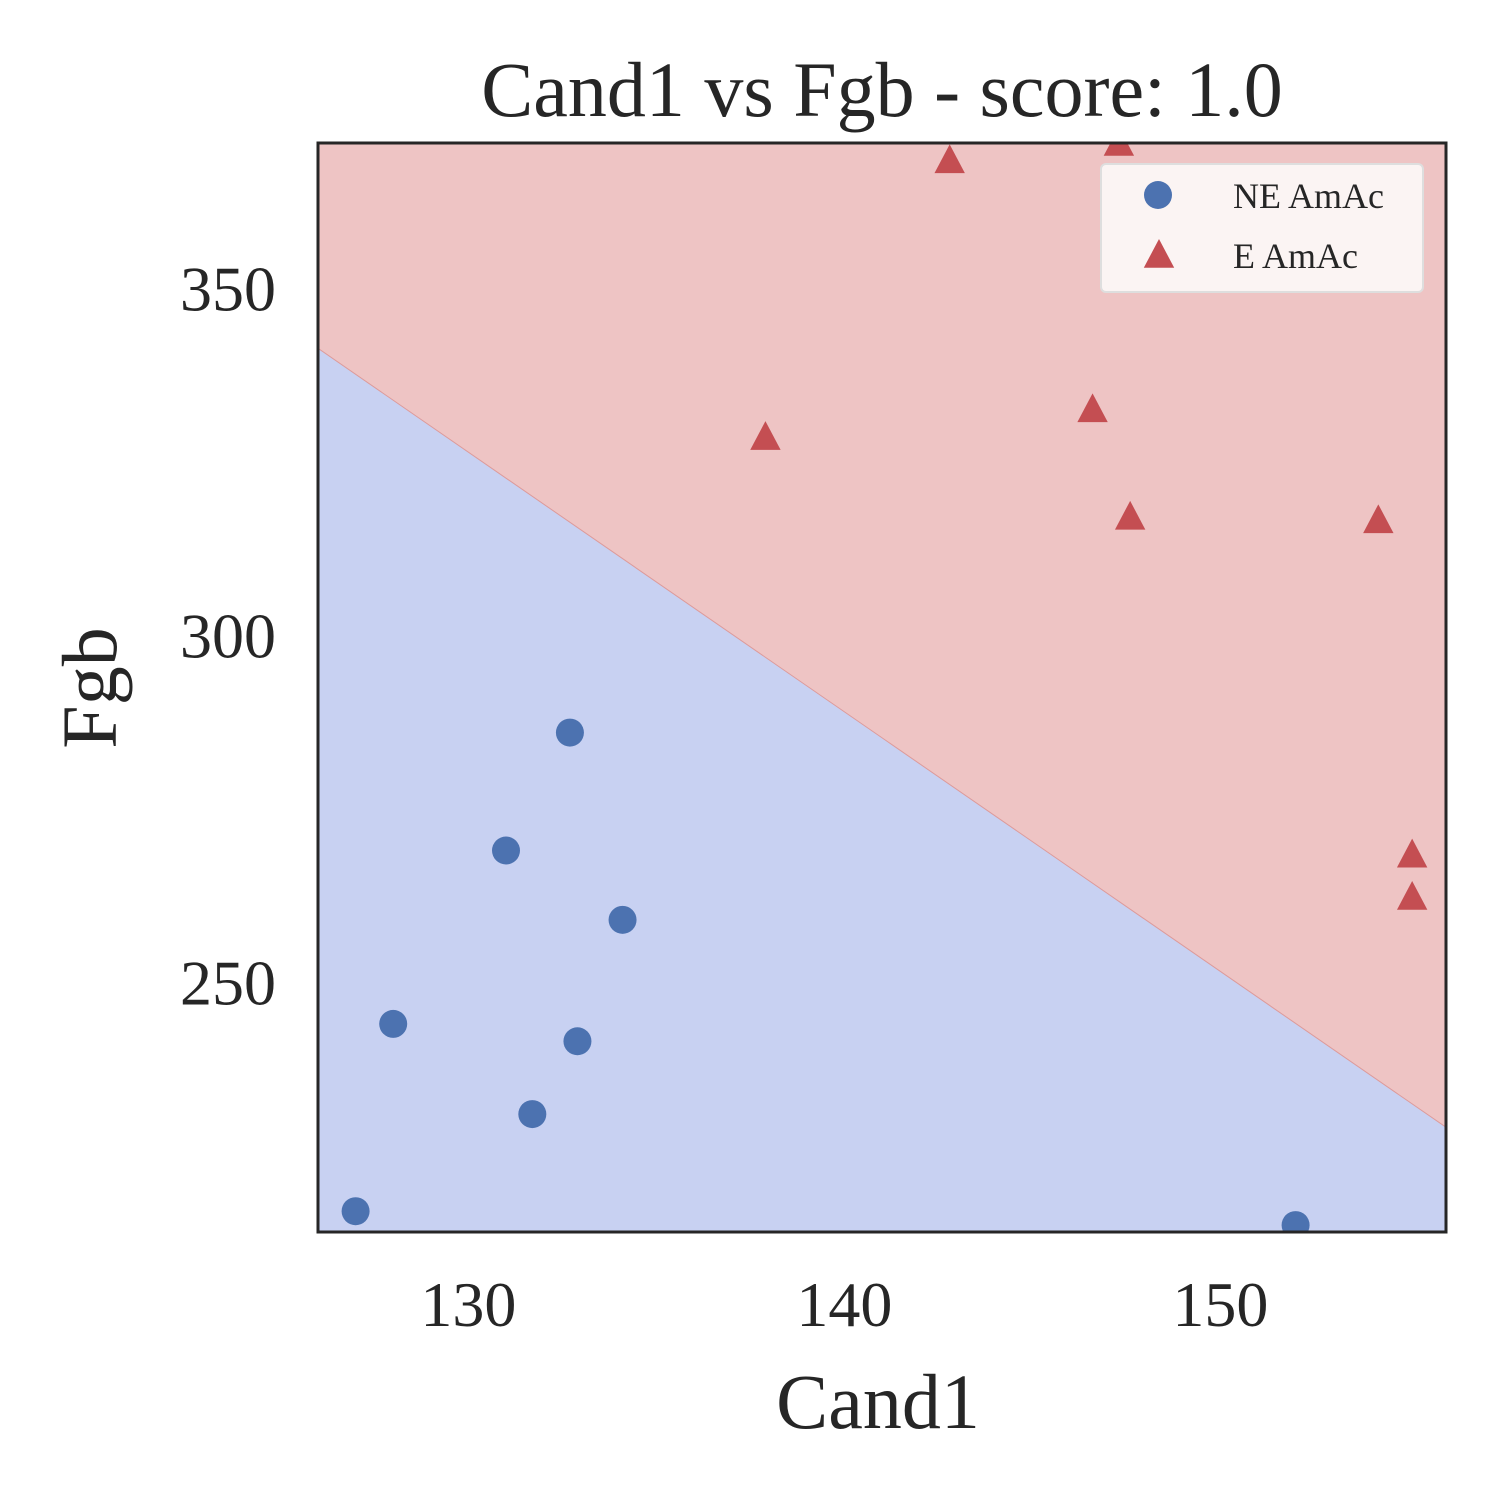  Describe the element at coordinates (878, 1401) in the screenshot. I see `x-axis-label: Cand1` at that location.